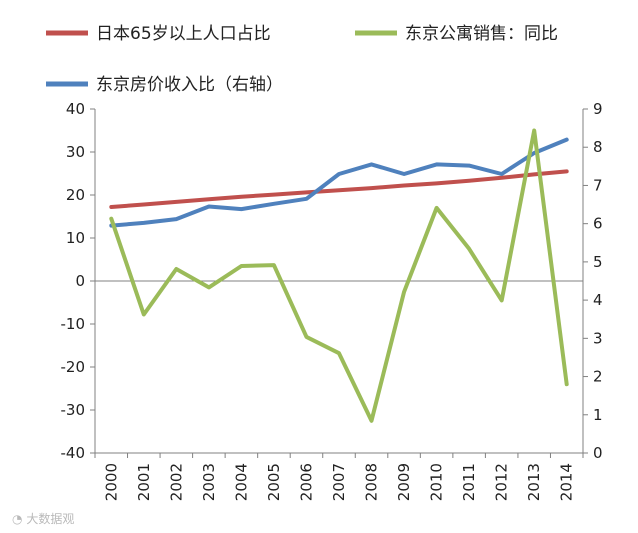  What do you see at coordinates (437, 482) in the screenshot?
I see `x-tick-label: 2010` at bounding box center [437, 482].